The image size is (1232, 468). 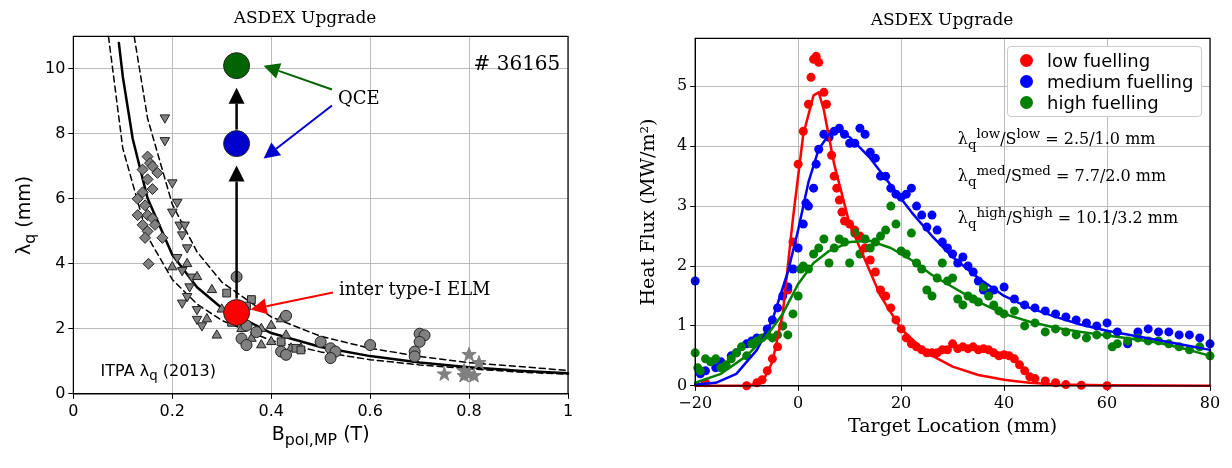 What do you see at coordinates (682, 325) in the screenshot?
I see `y-tick-label: 1` at bounding box center [682, 325].